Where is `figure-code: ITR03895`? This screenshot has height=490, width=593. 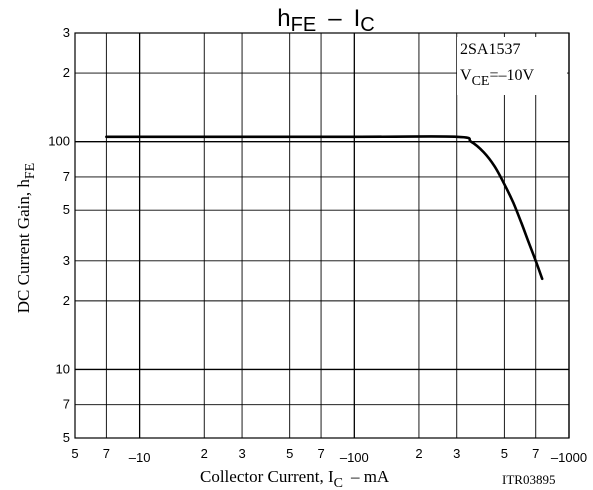 figure-code: ITR03895 is located at coordinates (528, 479).